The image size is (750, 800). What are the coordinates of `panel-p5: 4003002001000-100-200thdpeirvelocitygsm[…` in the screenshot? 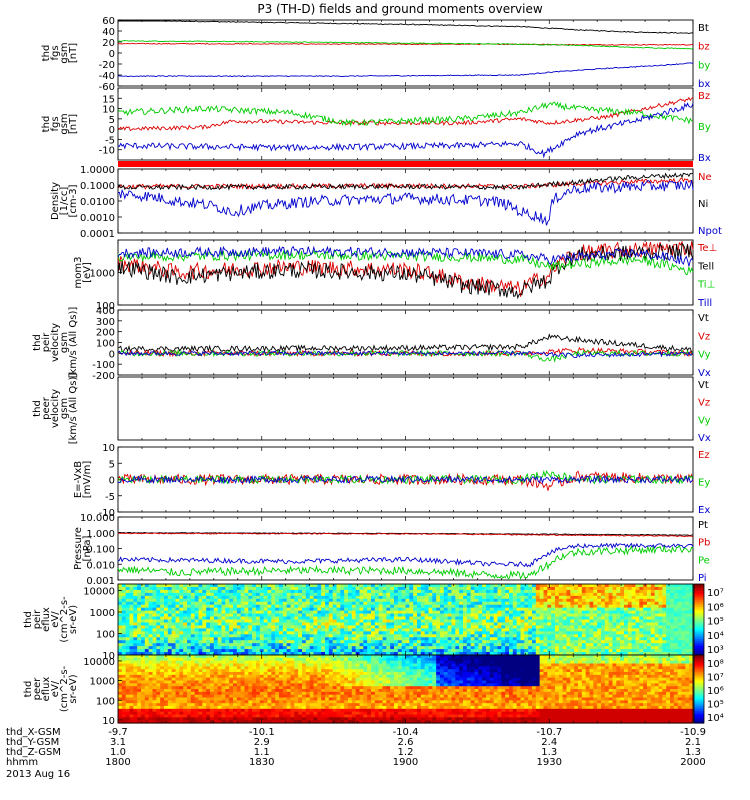 It's located at (371, 344).